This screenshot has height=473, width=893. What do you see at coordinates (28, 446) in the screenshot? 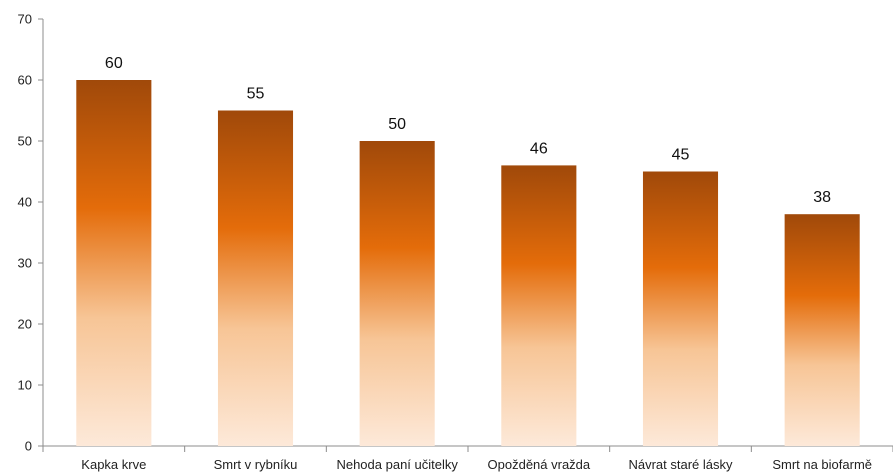
I see `y-tick-label: 0` at bounding box center [28, 446].